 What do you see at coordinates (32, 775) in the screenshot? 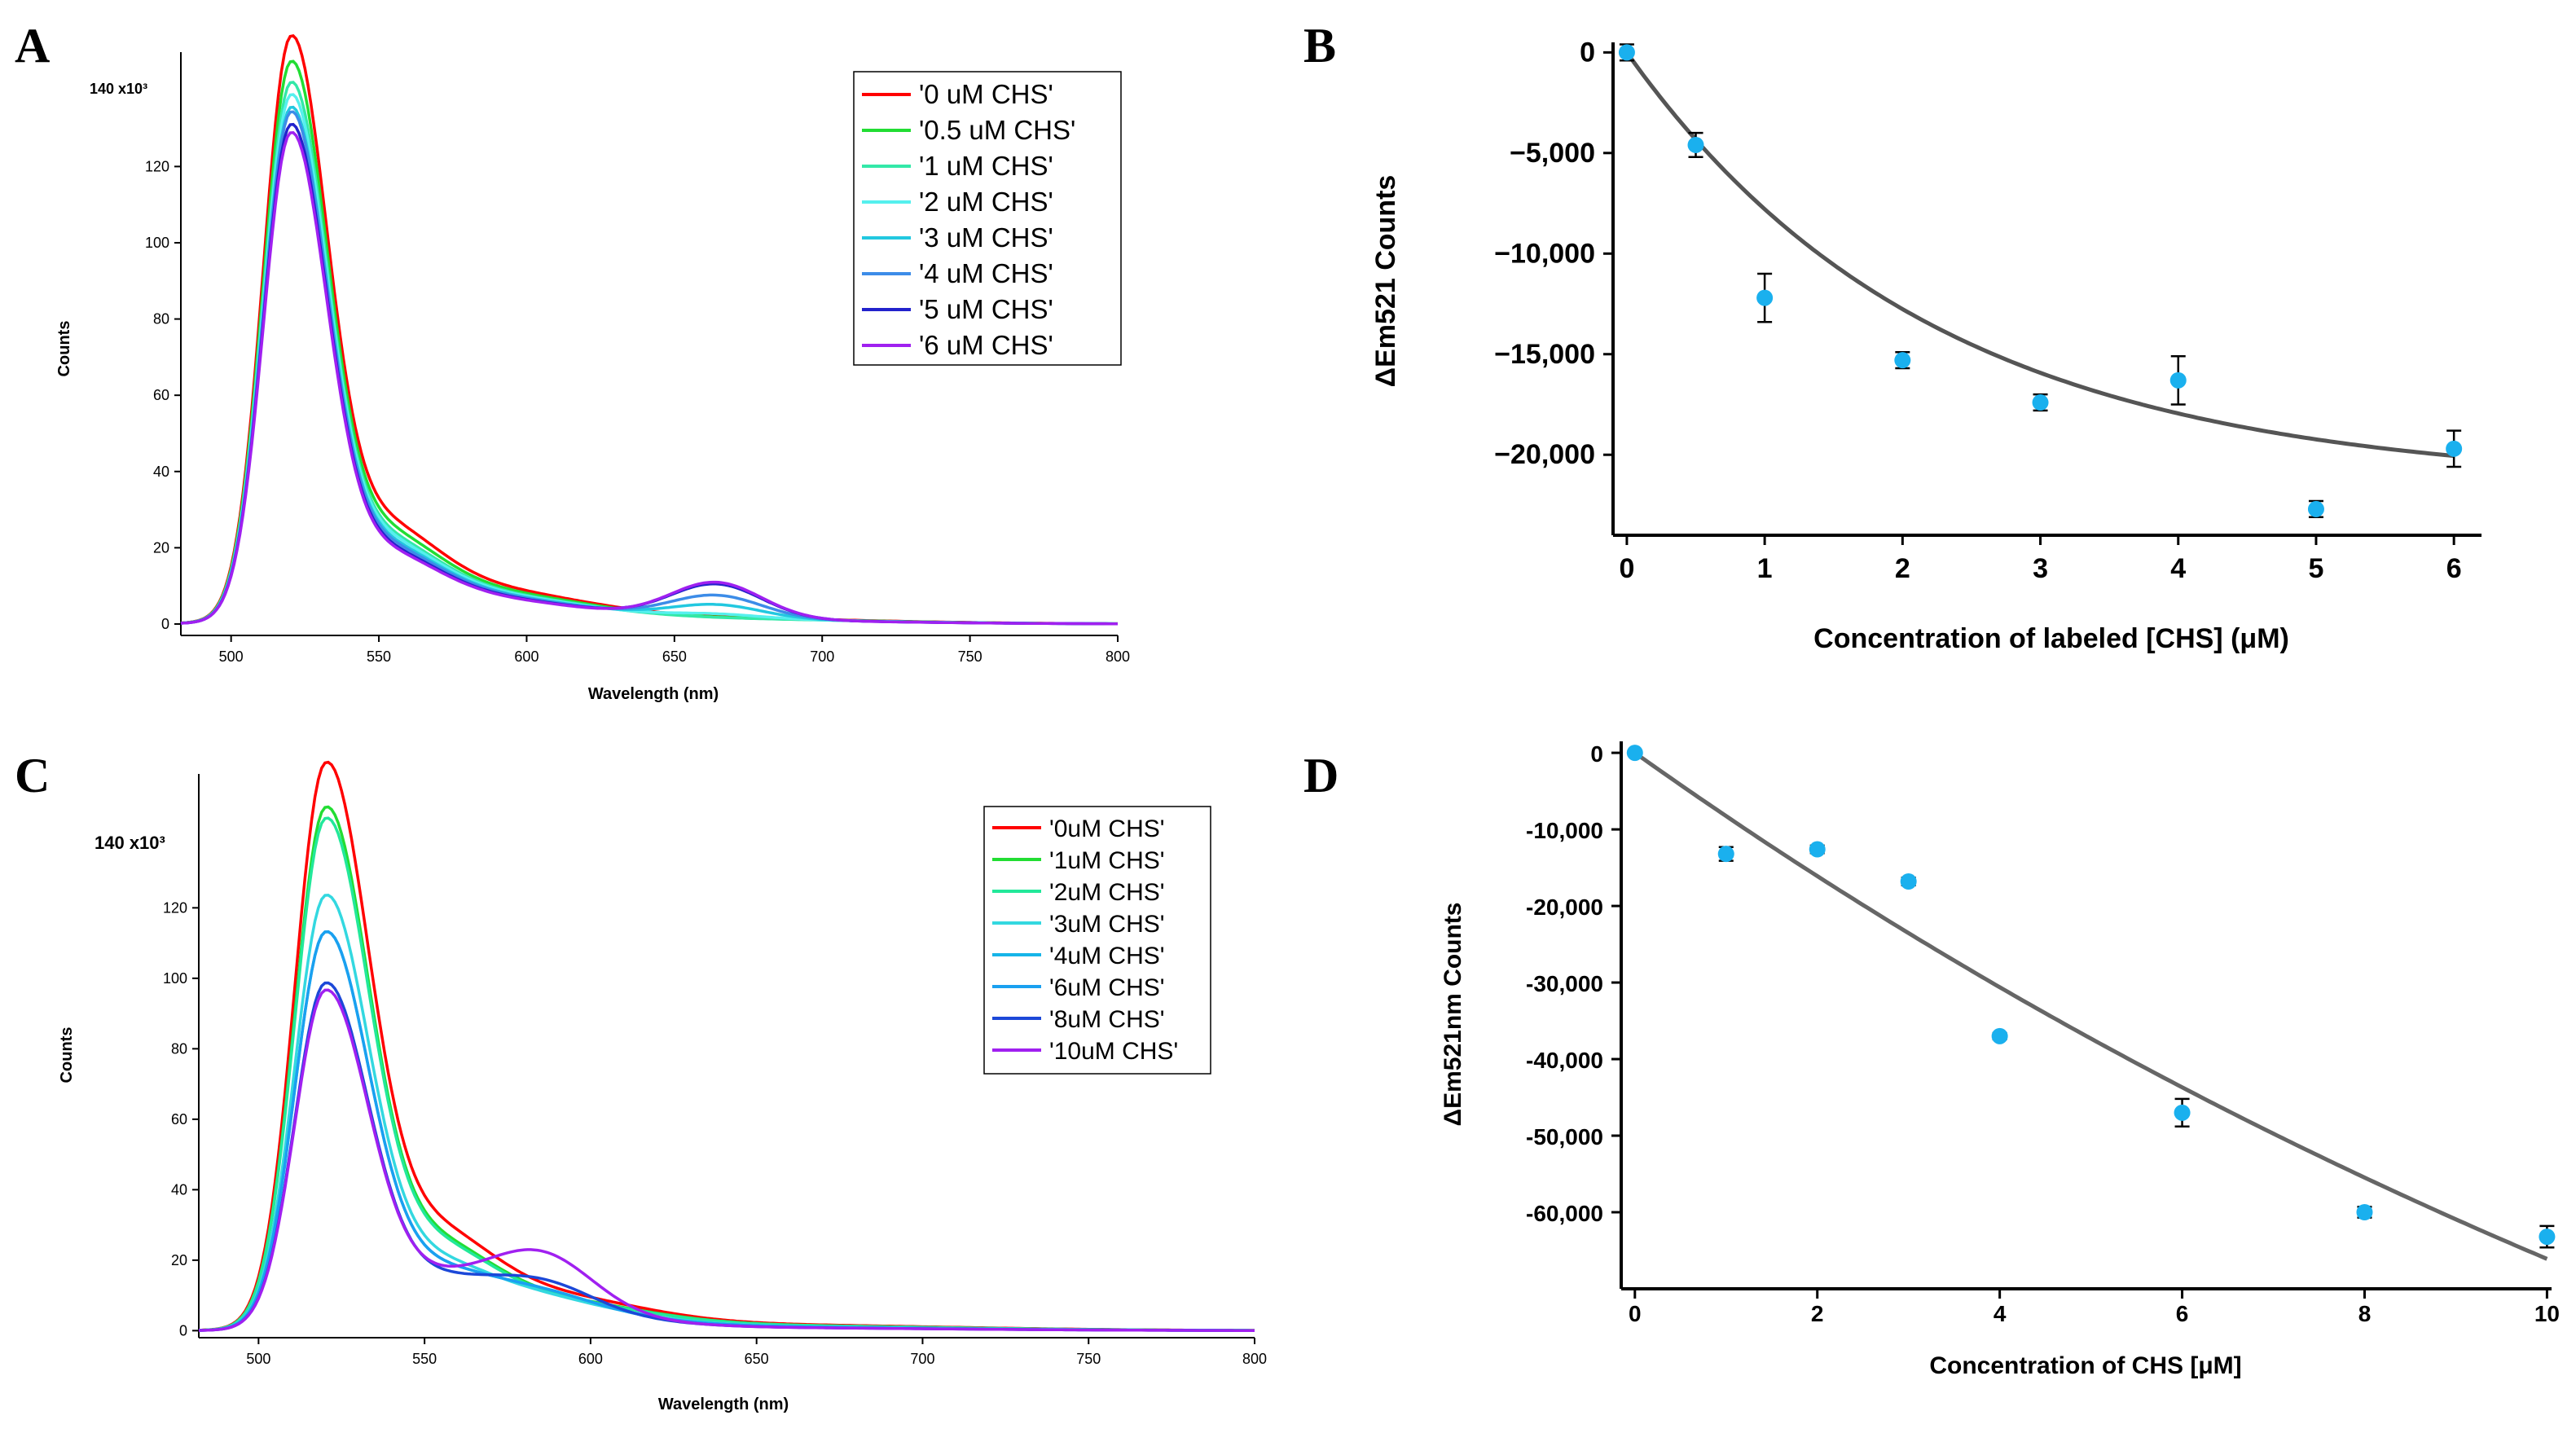
I see `panel-label-c: C` at bounding box center [32, 775].